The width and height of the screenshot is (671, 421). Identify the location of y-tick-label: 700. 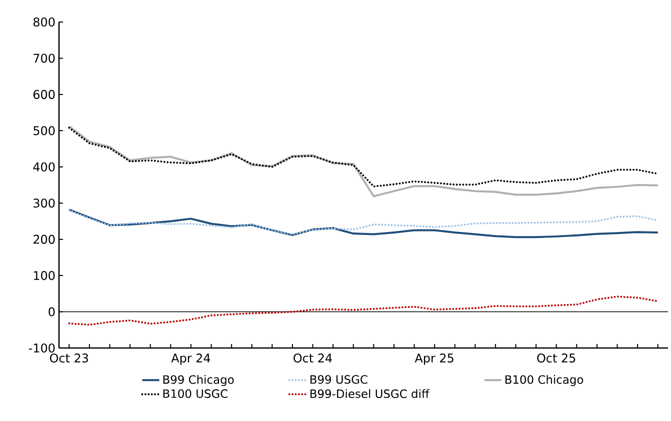
(44, 58).